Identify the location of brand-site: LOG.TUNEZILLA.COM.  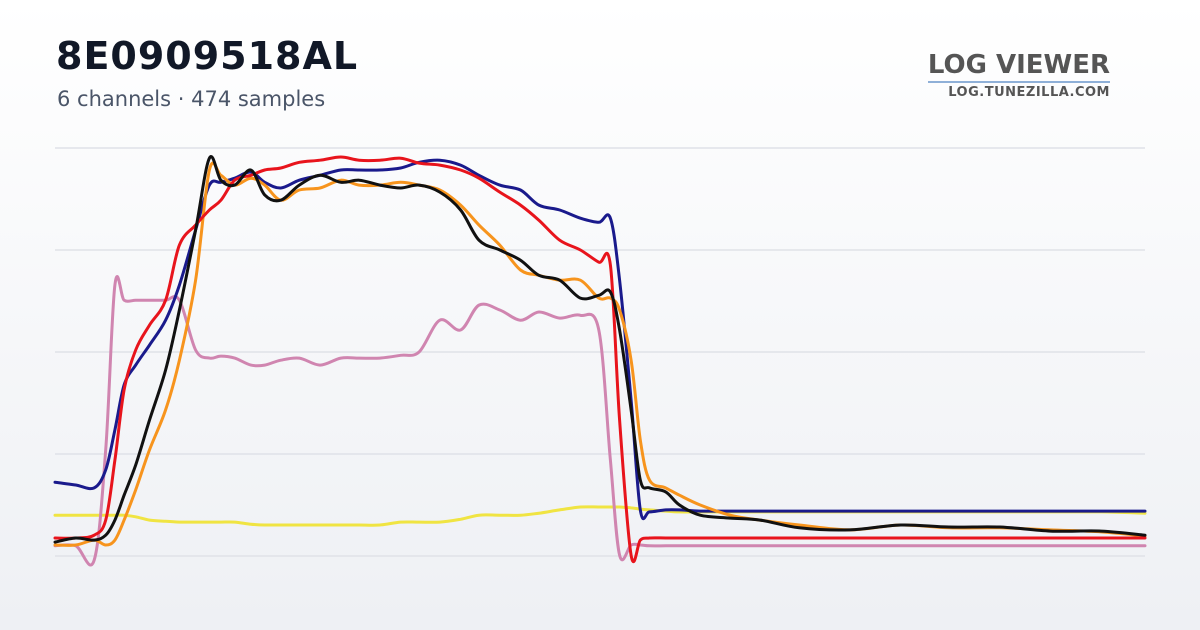
(1029, 92).